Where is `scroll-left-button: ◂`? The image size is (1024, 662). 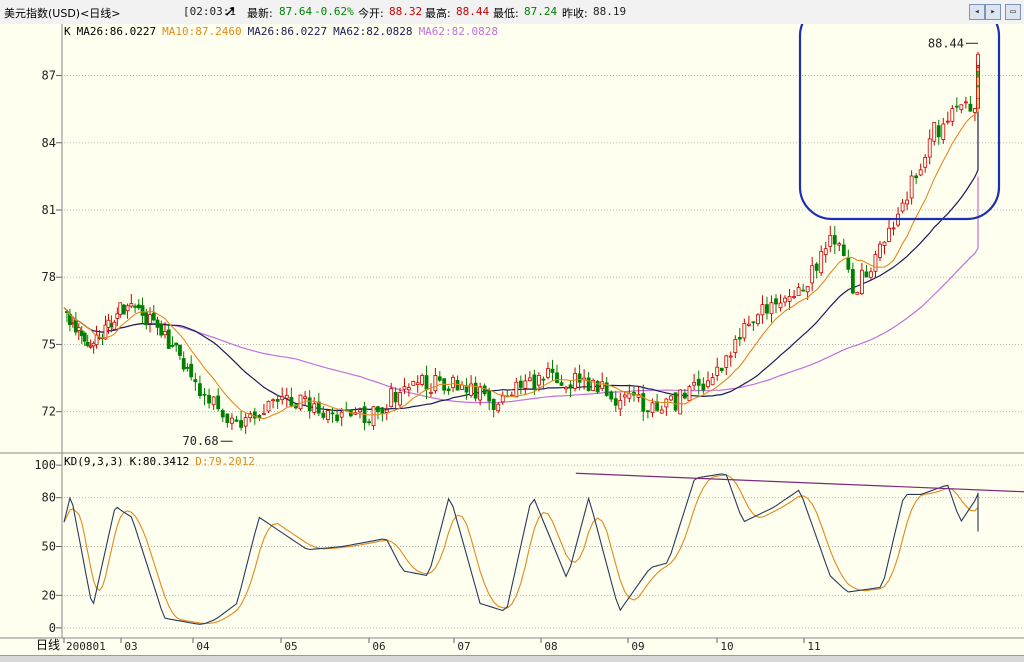 scroll-left-button: ◂ is located at coordinates (977, 12).